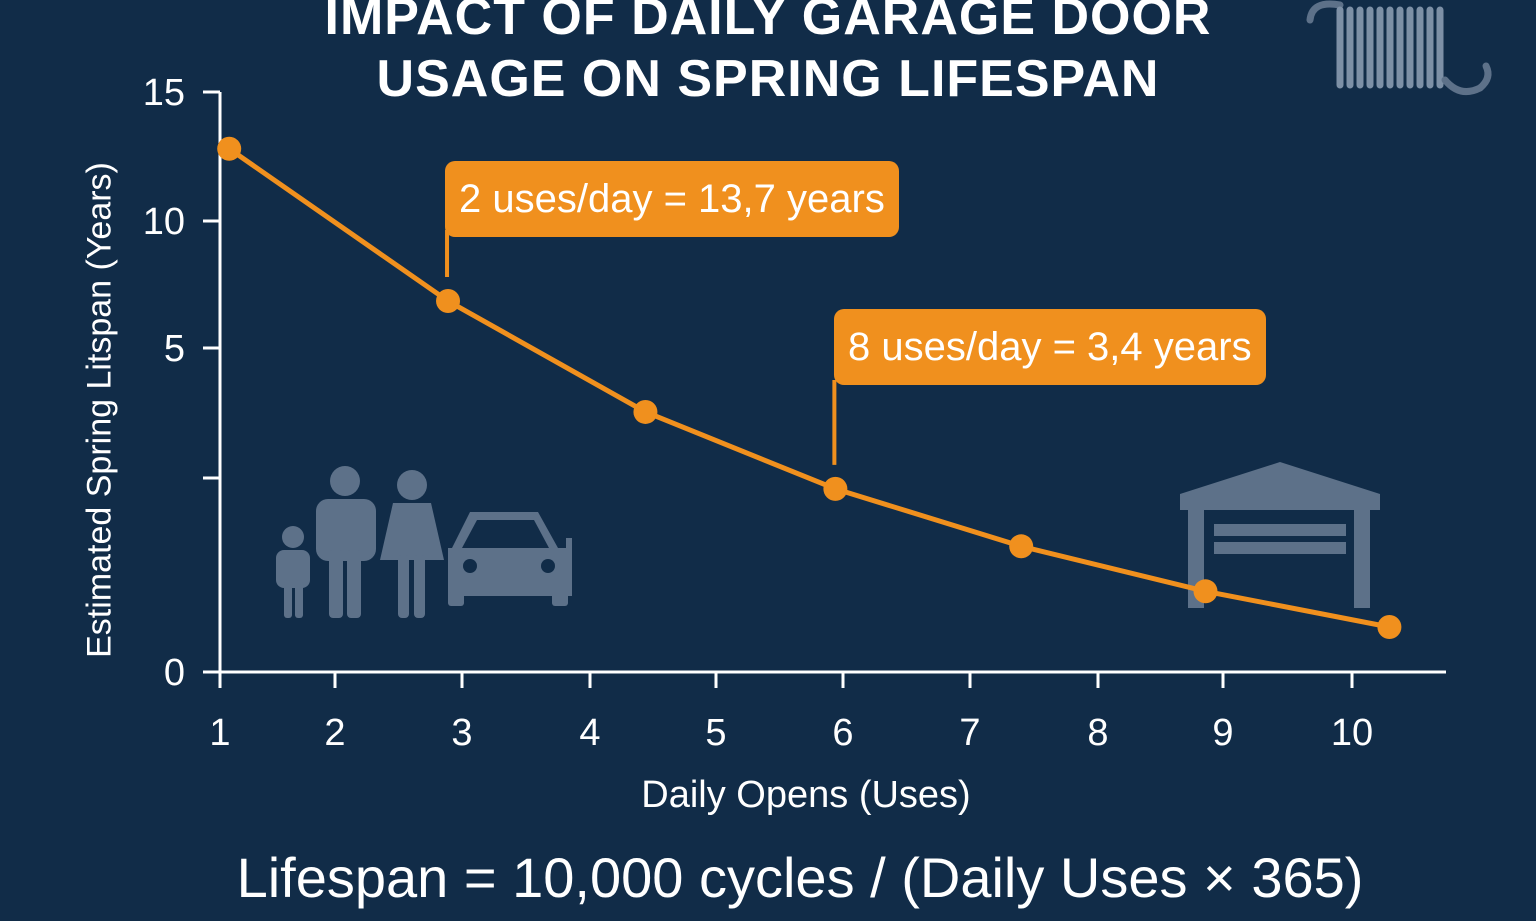  What do you see at coordinates (461, 733) in the screenshot?
I see `x-tick-label: 3` at bounding box center [461, 733].